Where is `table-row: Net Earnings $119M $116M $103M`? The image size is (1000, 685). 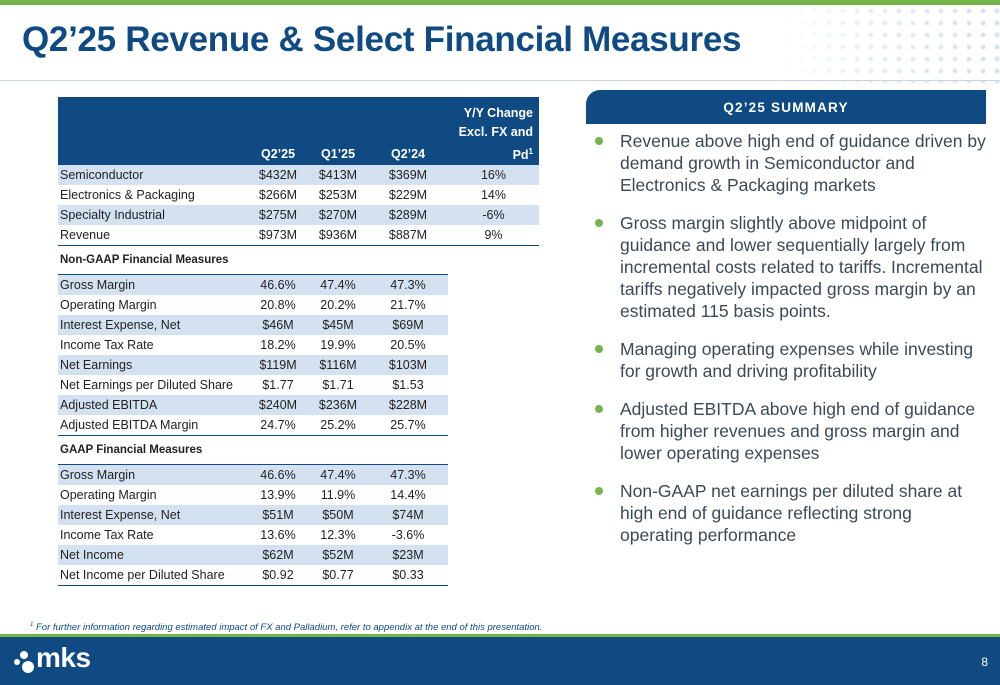
table-row: Net Earnings $119M $116M $103M is located at coordinates (298, 365).